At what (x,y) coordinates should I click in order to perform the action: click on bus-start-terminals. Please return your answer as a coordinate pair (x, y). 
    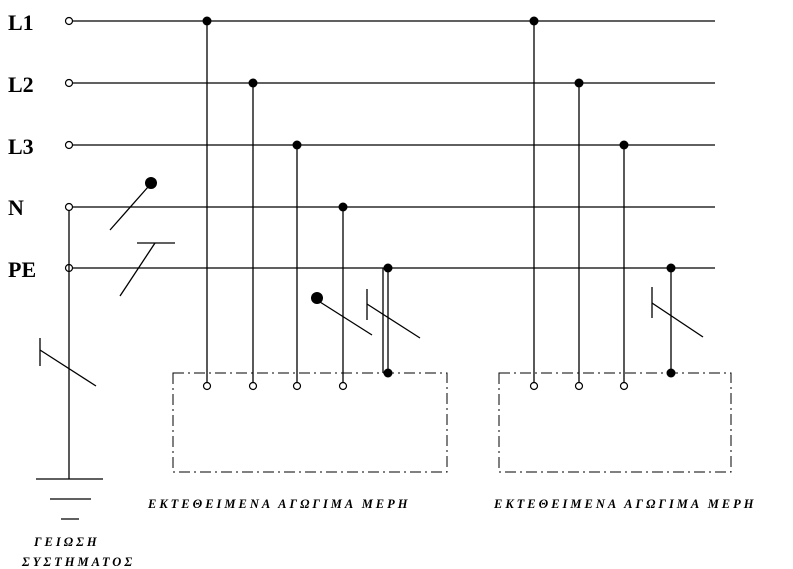
    Looking at the image, I should click on (69, 144).